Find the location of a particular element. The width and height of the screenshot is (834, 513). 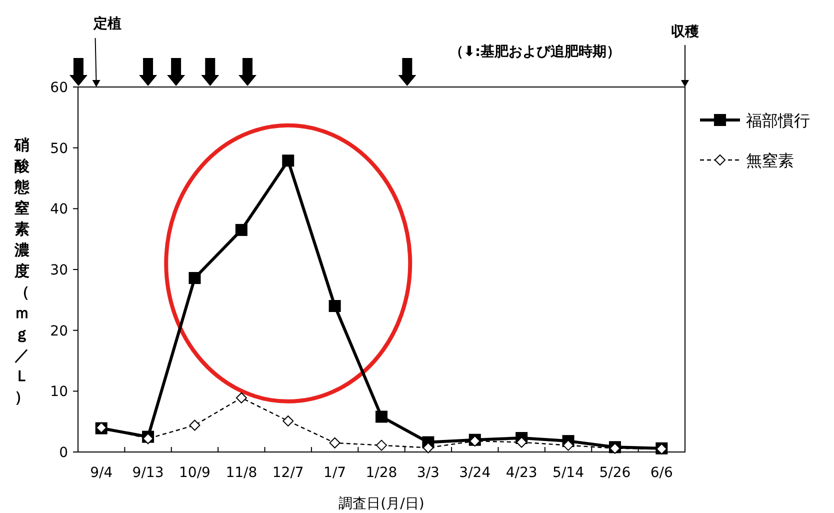

x-axis-title: 調査日(月/日) is located at coordinates (381, 504).